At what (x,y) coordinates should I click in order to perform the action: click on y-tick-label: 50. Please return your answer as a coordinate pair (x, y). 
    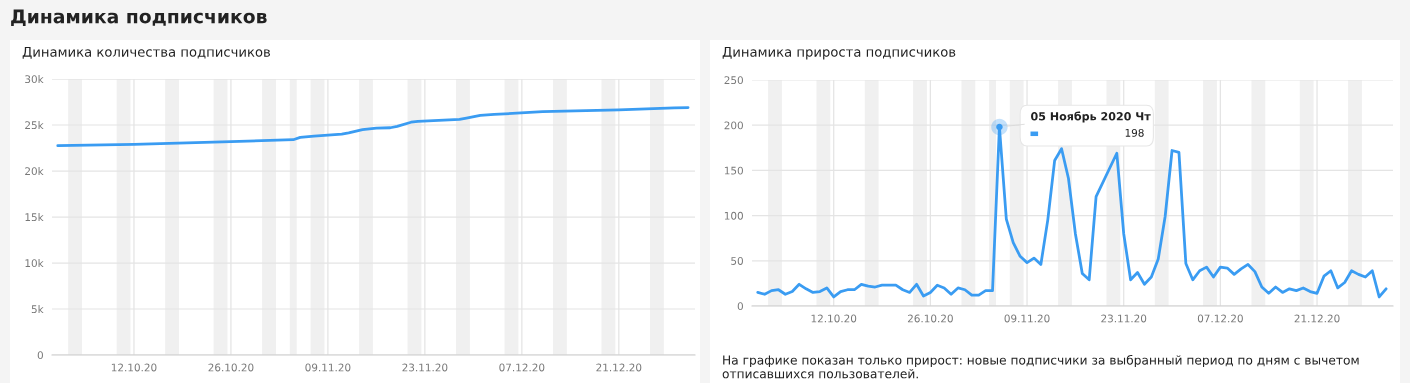
    Looking at the image, I should click on (737, 261).